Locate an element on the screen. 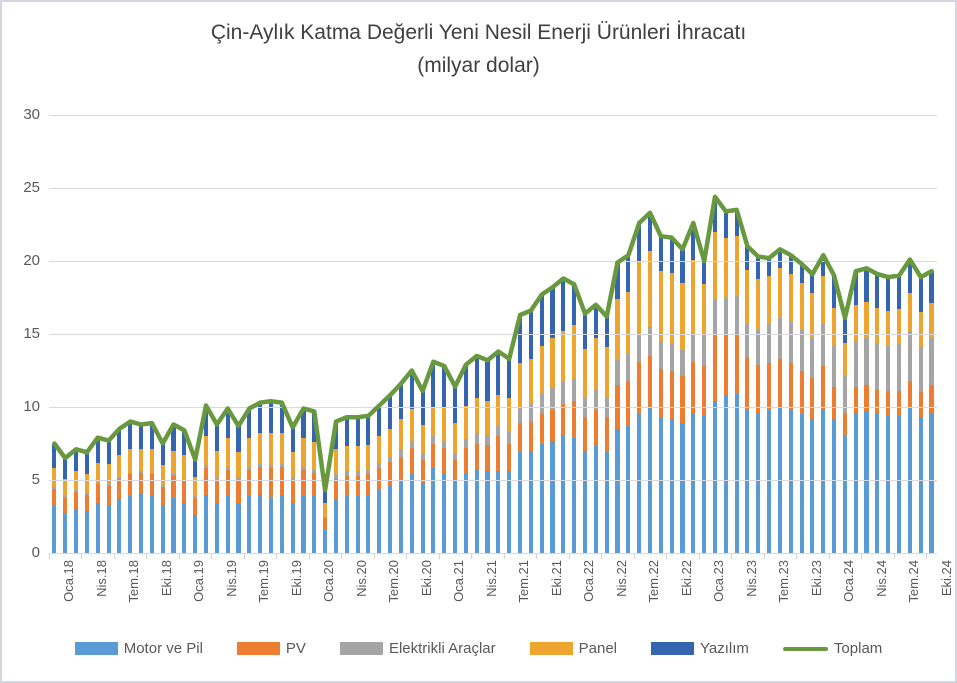 This screenshot has width=957, height=683. legend-swatch-yazilim is located at coordinates (673, 648).